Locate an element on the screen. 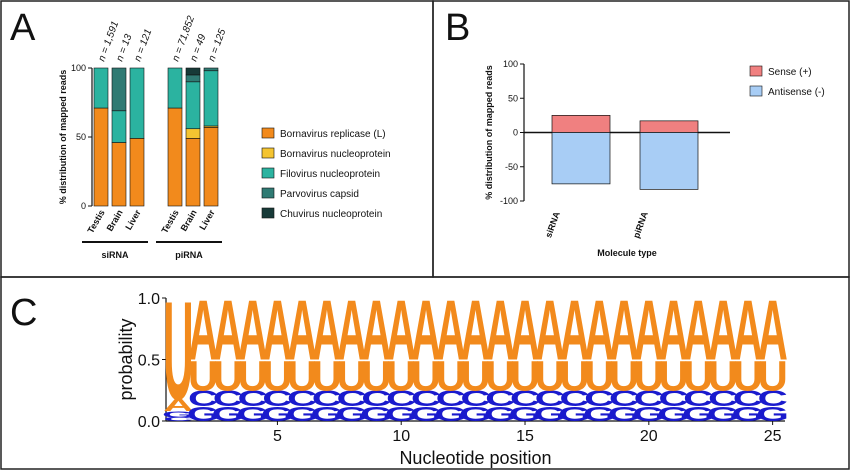  n-label: n = 121 is located at coordinates (143, 45).